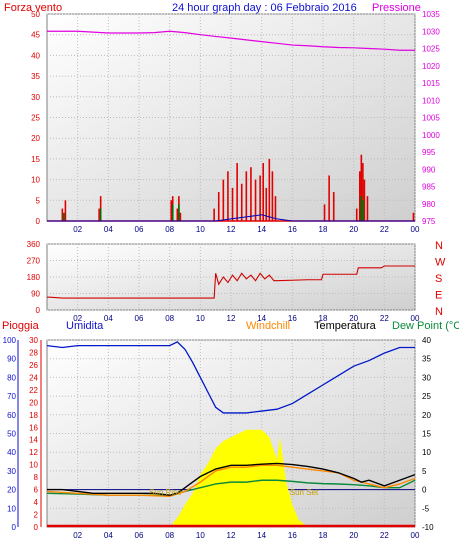 The width and height of the screenshot is (459, 555). Describe the element at coordinates (85, 326) in the screenshot. I see `humidity-label: Umidita` at that location.